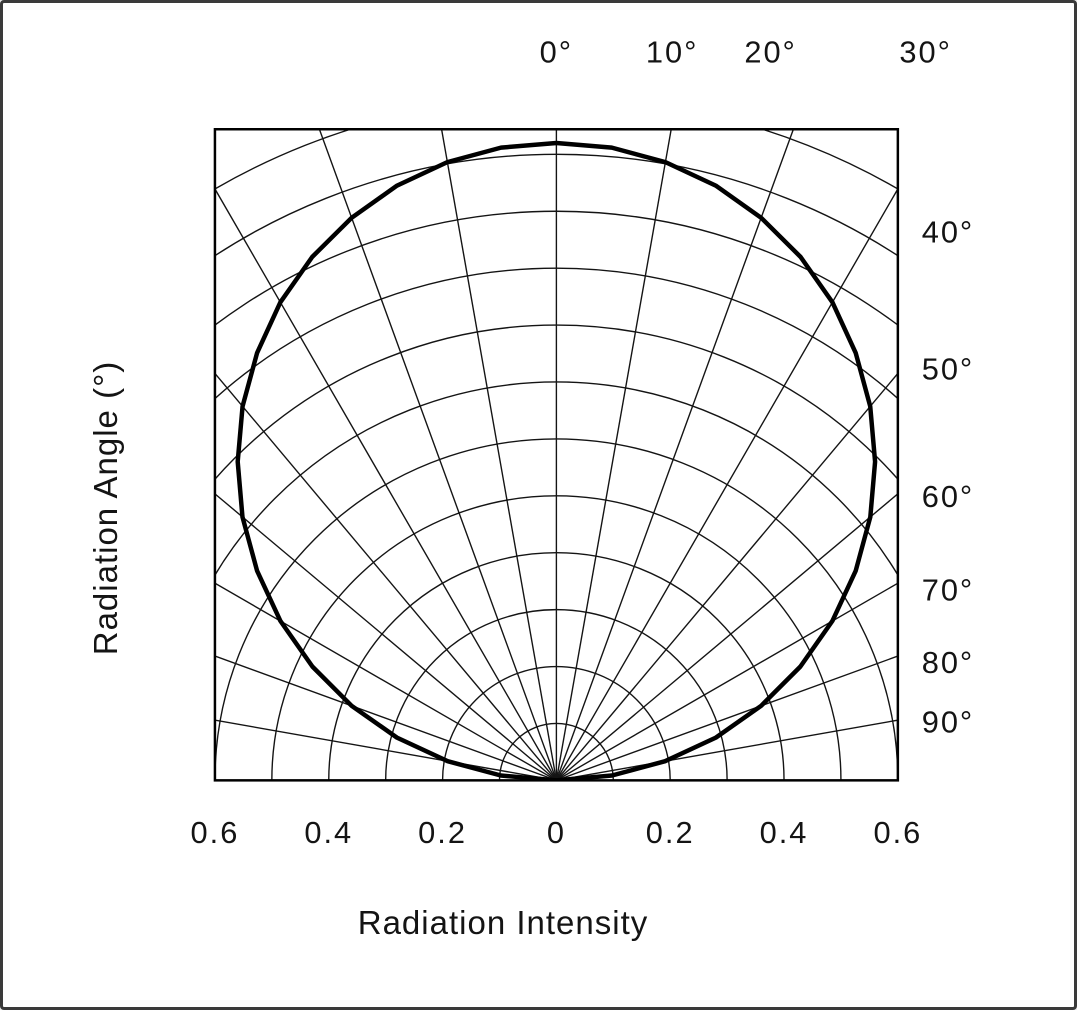 The image size is (1077, 1010). I want to click on angle-label-top: 30°, so click(925, 52).